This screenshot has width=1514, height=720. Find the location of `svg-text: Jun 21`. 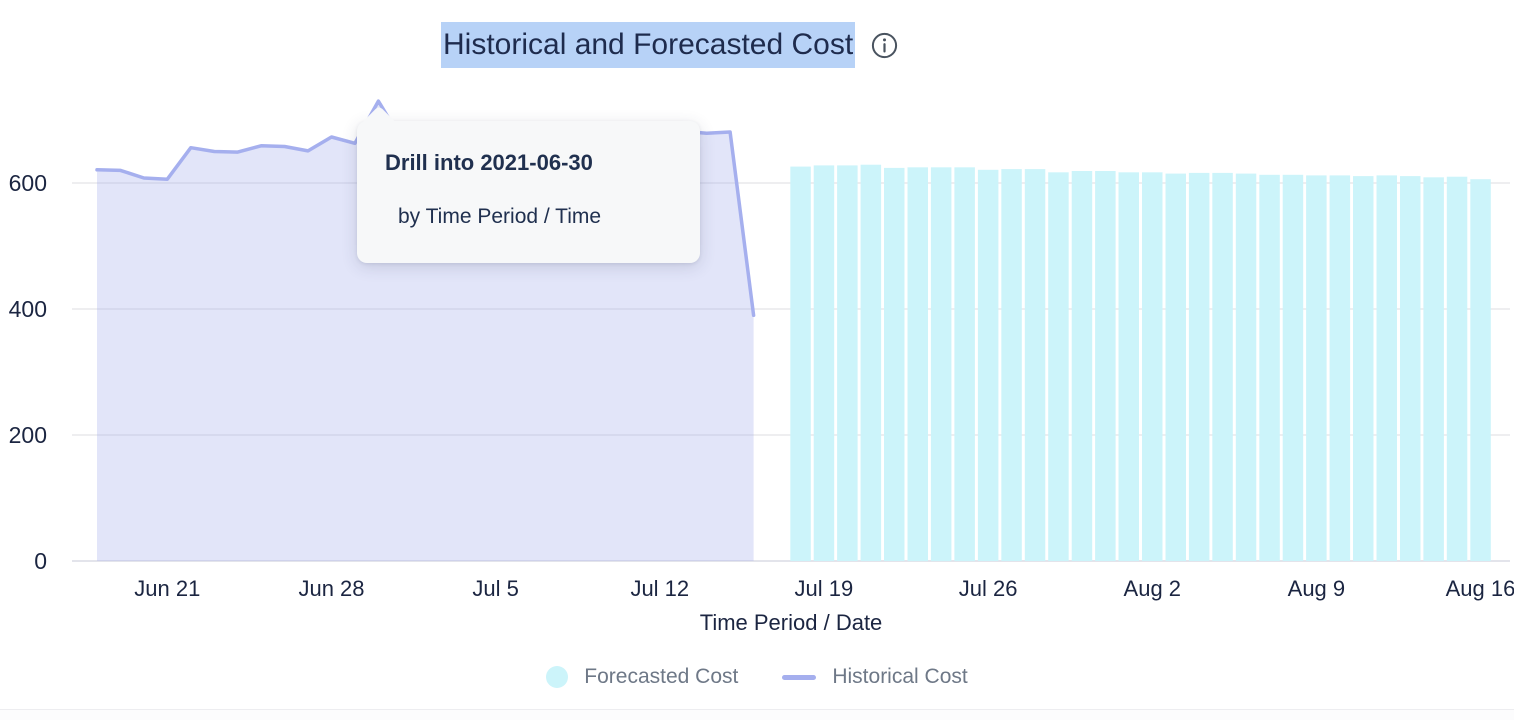

svg-text: Jun 21 is located at coordinates (167, 588).